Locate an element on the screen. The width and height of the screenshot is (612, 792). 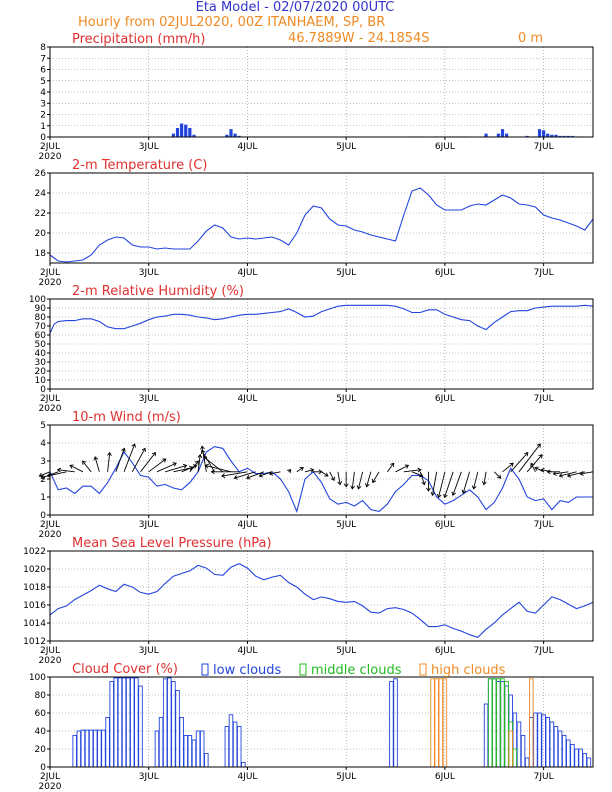
y-tick-label: 1012 is located at coordinates (34, 642).